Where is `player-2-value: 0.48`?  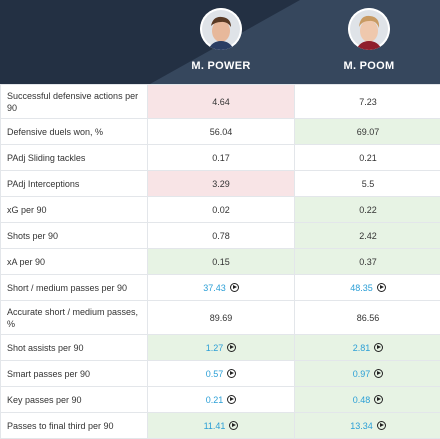 player-2-value: 0.48 is located at coordinates (367, 400).